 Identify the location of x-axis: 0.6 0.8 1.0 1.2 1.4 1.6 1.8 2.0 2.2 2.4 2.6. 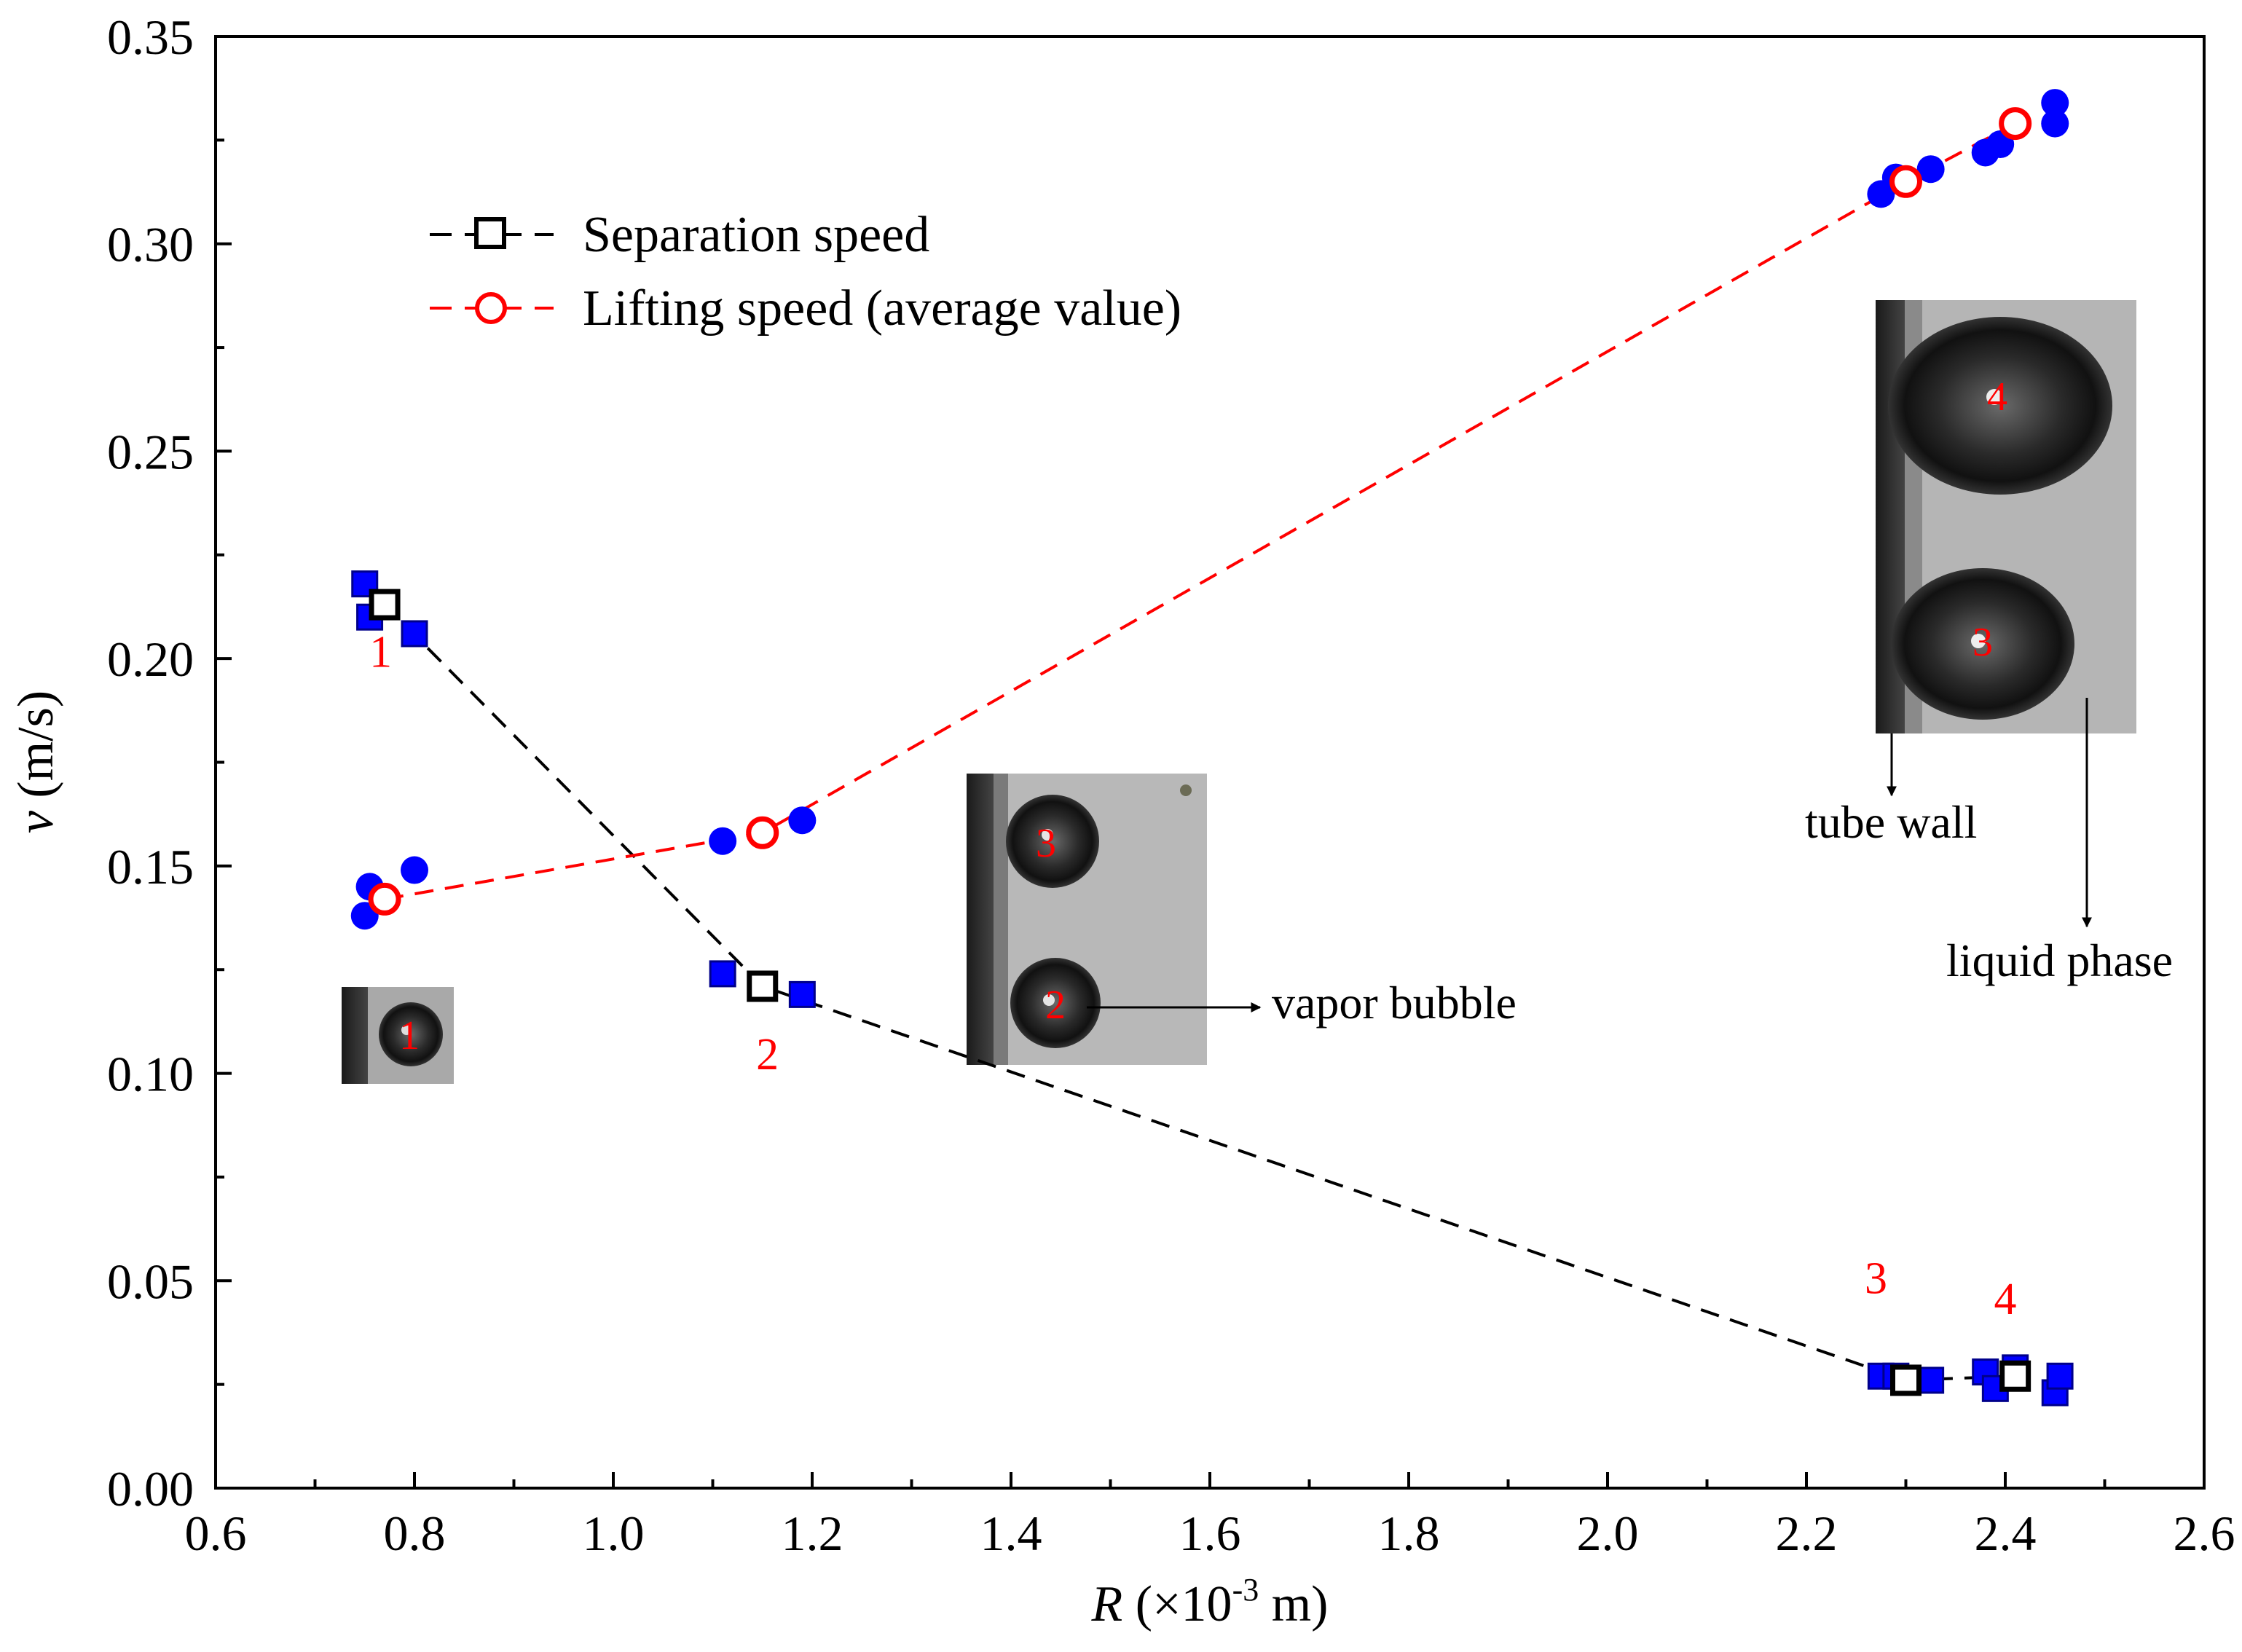
(1210, 1516).